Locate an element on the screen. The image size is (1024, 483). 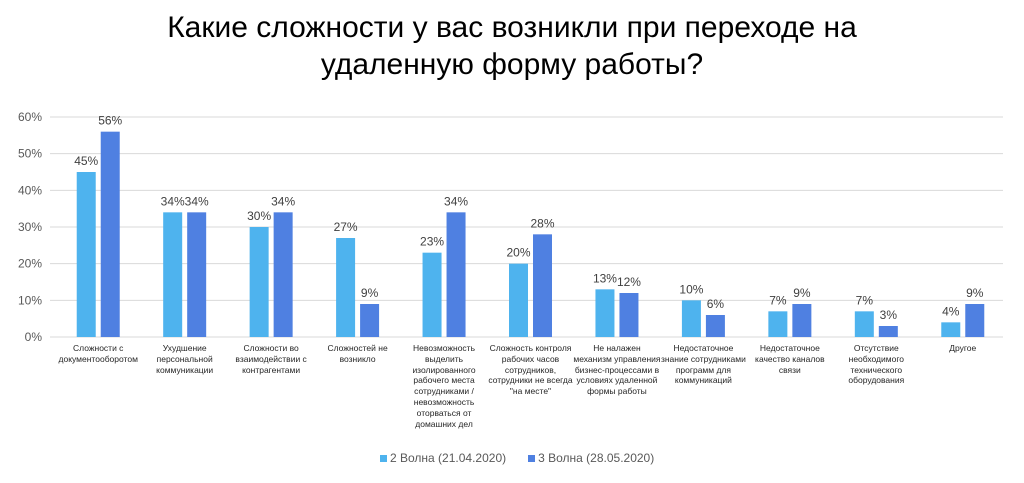
data-label: 28% is located at coordinates (542, 223).